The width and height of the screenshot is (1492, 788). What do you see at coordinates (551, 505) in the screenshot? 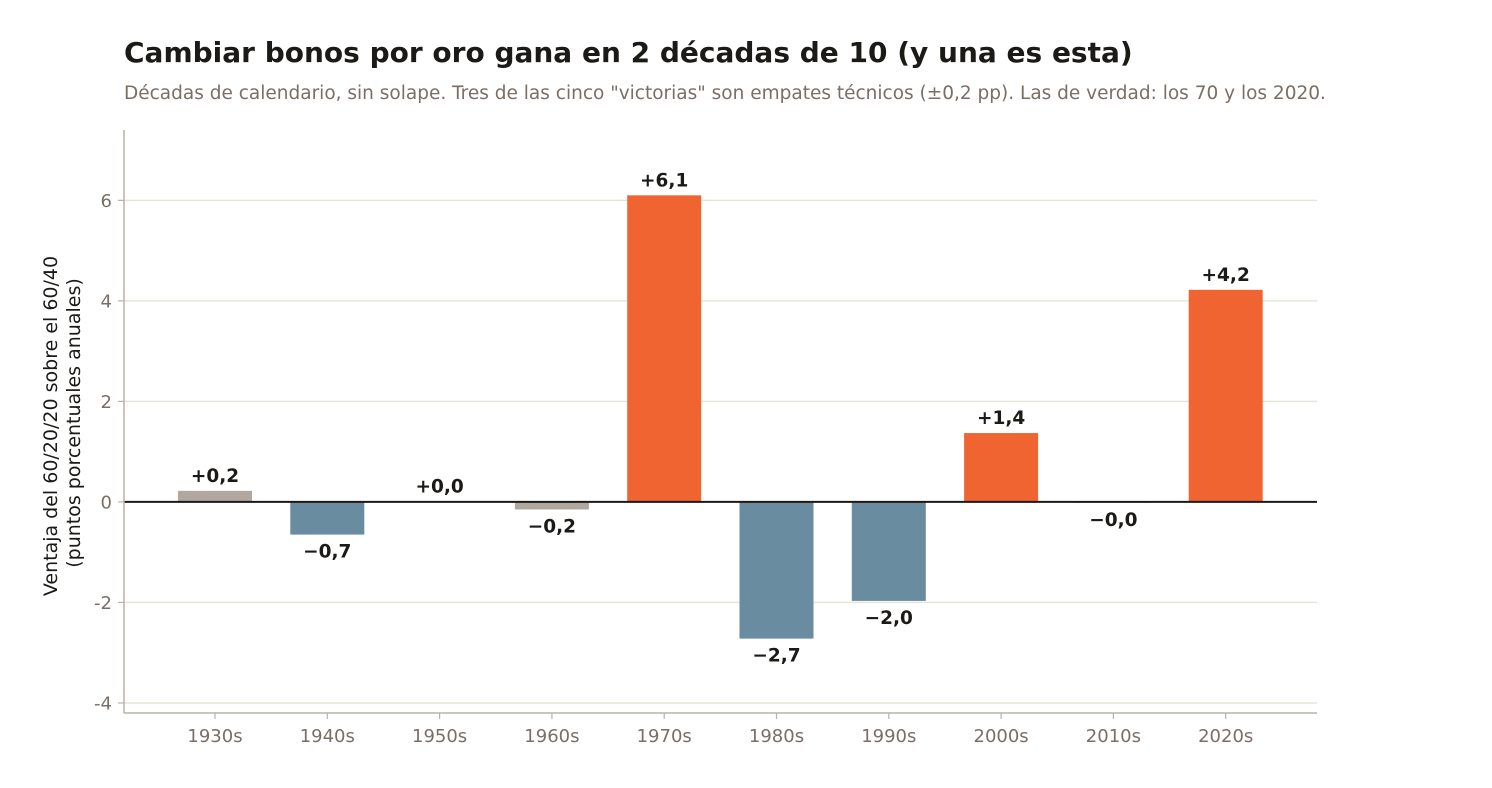
I see `bar-1960s` at bounding box center [551, 505].